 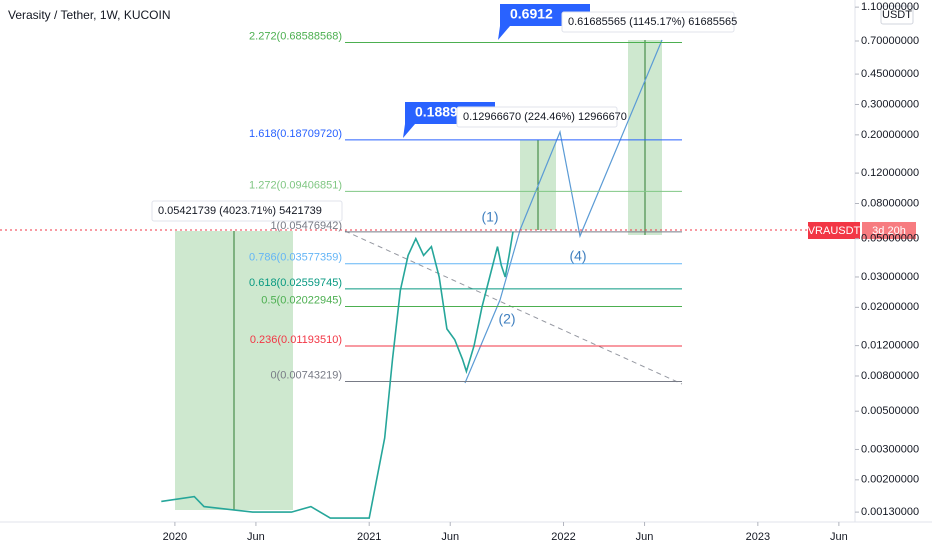 I want to click on currency-box, so click(x=897, y=15).